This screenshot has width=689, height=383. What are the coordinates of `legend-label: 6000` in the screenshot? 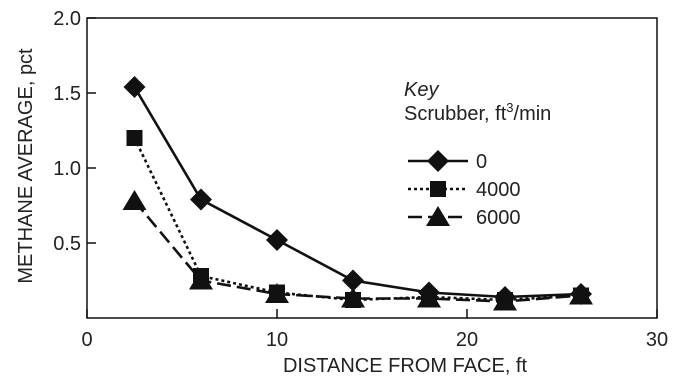 It's located at (498, 218).